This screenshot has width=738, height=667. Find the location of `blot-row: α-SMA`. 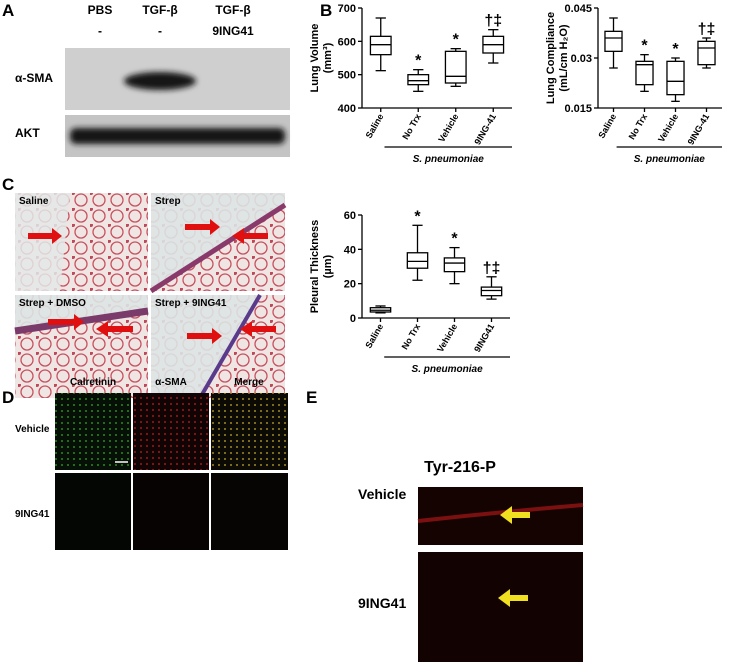

blot-row: α-SMA is located at coordinates (34, 78).